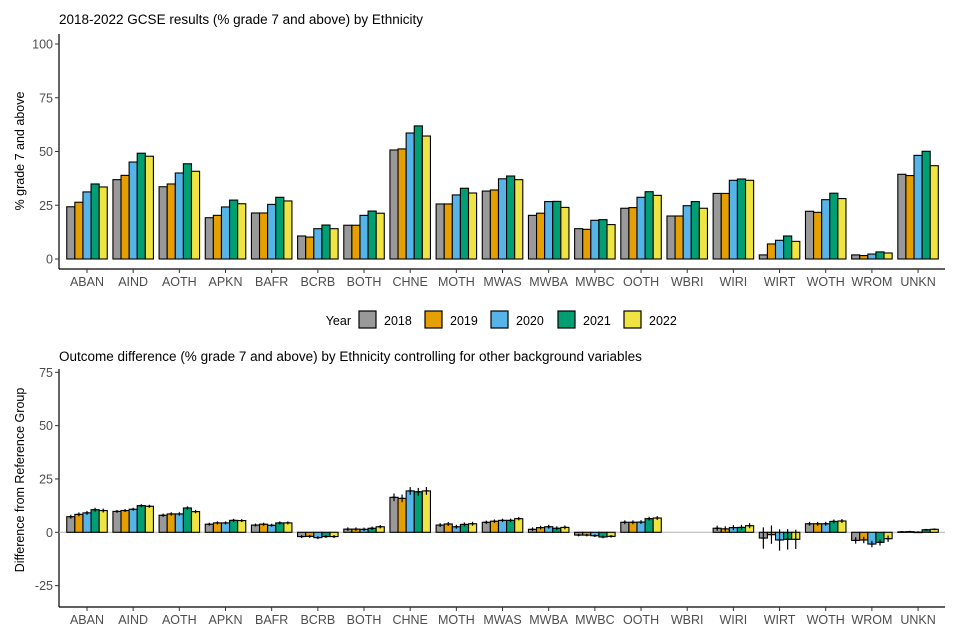 The width and height of the screenshot is (960, 640). What do you see at coordinates (566, 319) in the screenshot?
I see `legend-swatch-2021` at bounding box center [566, 319].